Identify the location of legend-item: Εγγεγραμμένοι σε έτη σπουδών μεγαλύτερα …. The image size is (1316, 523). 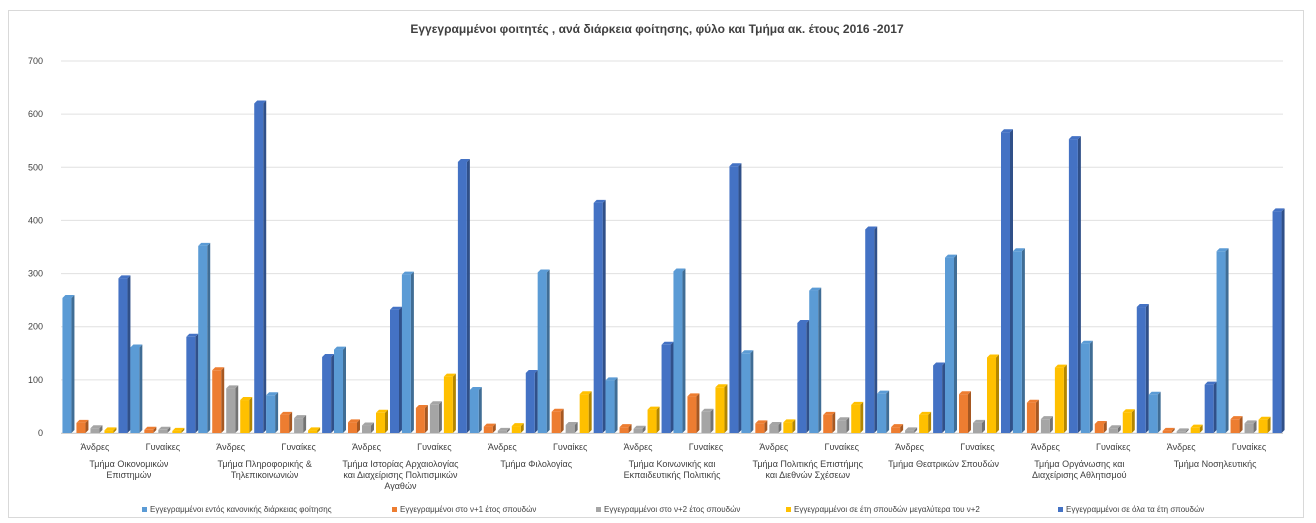
(883, 509).